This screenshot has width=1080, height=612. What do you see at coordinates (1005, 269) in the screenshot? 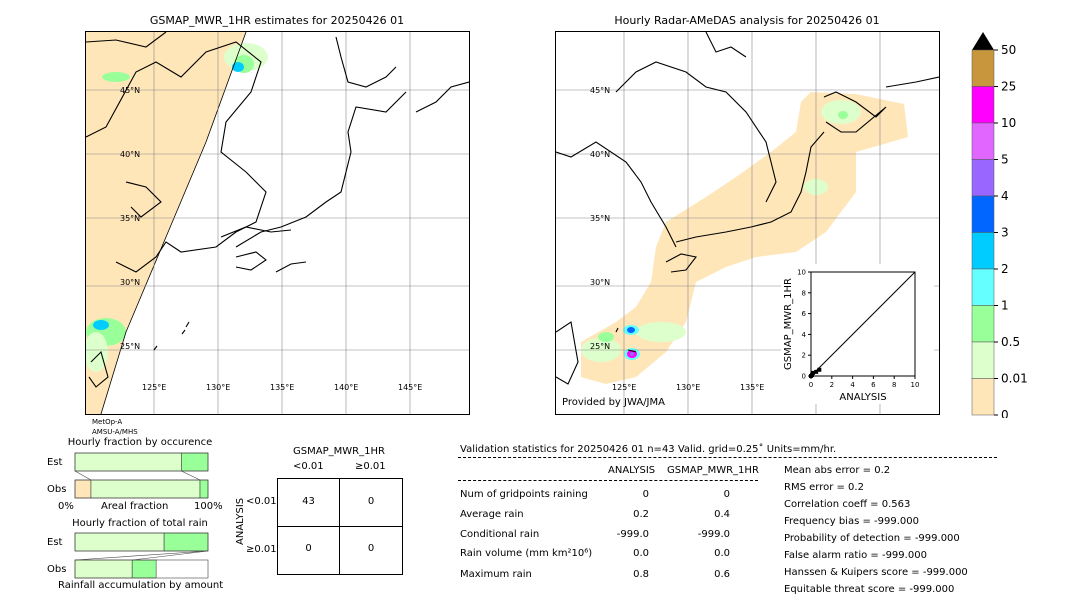
I see `colorbar-label: 2` at bounding box center [1005, 269].